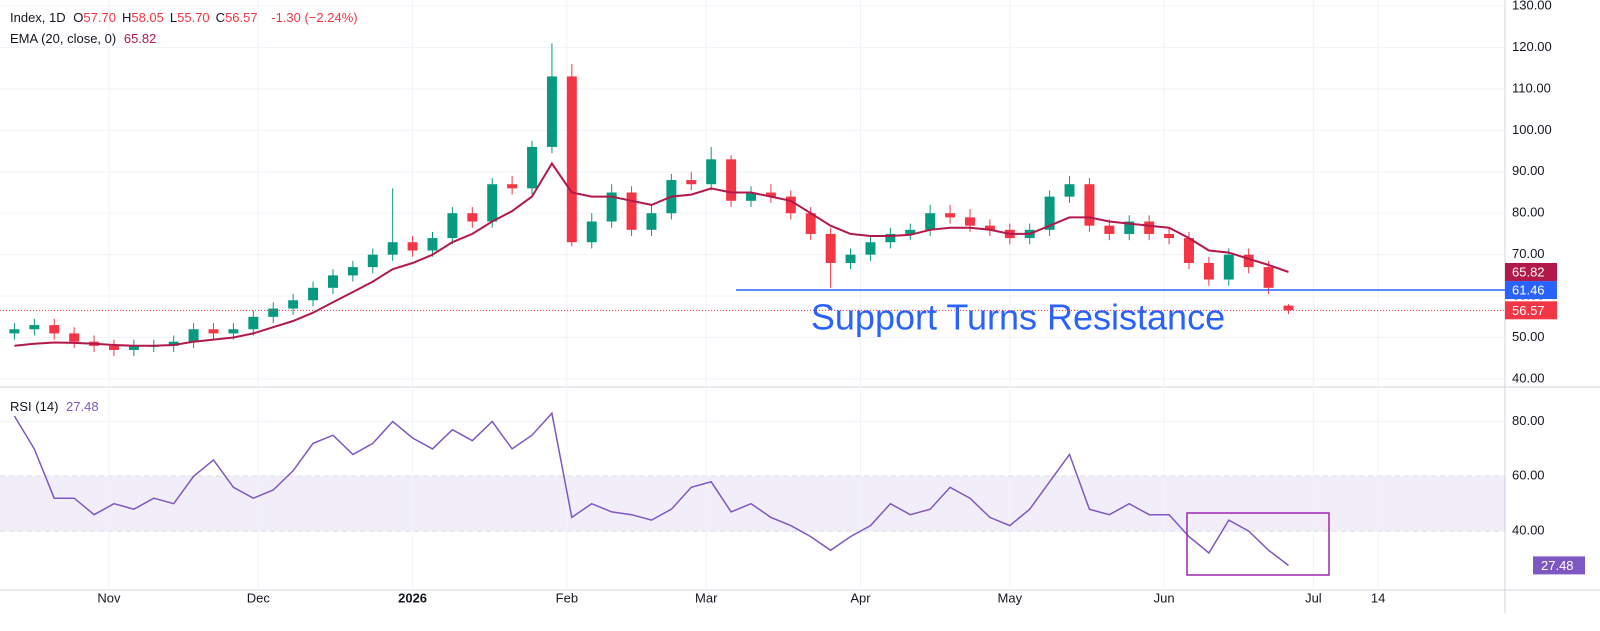 The image size is (1600, 631). Describe the element at coordinates (140, 38) in the screenshot. I see `ema-value: 65.82` at that location.